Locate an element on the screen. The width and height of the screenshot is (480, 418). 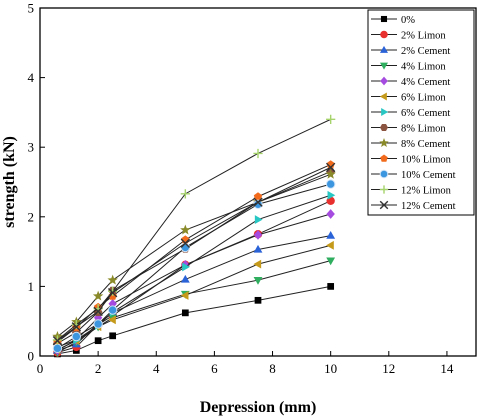
legend-entry: 10% Cement is located at coordinates (413, 175).